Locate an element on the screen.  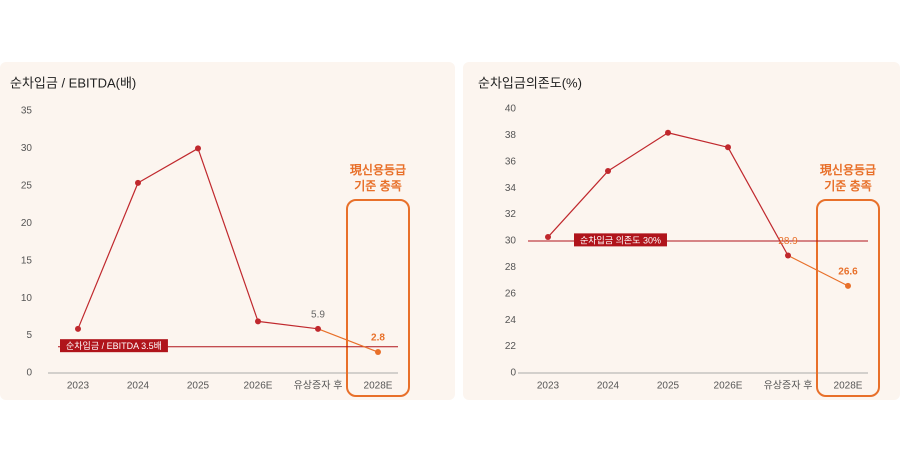
y-tick-label: 35 is located at coordinates (27, 111).